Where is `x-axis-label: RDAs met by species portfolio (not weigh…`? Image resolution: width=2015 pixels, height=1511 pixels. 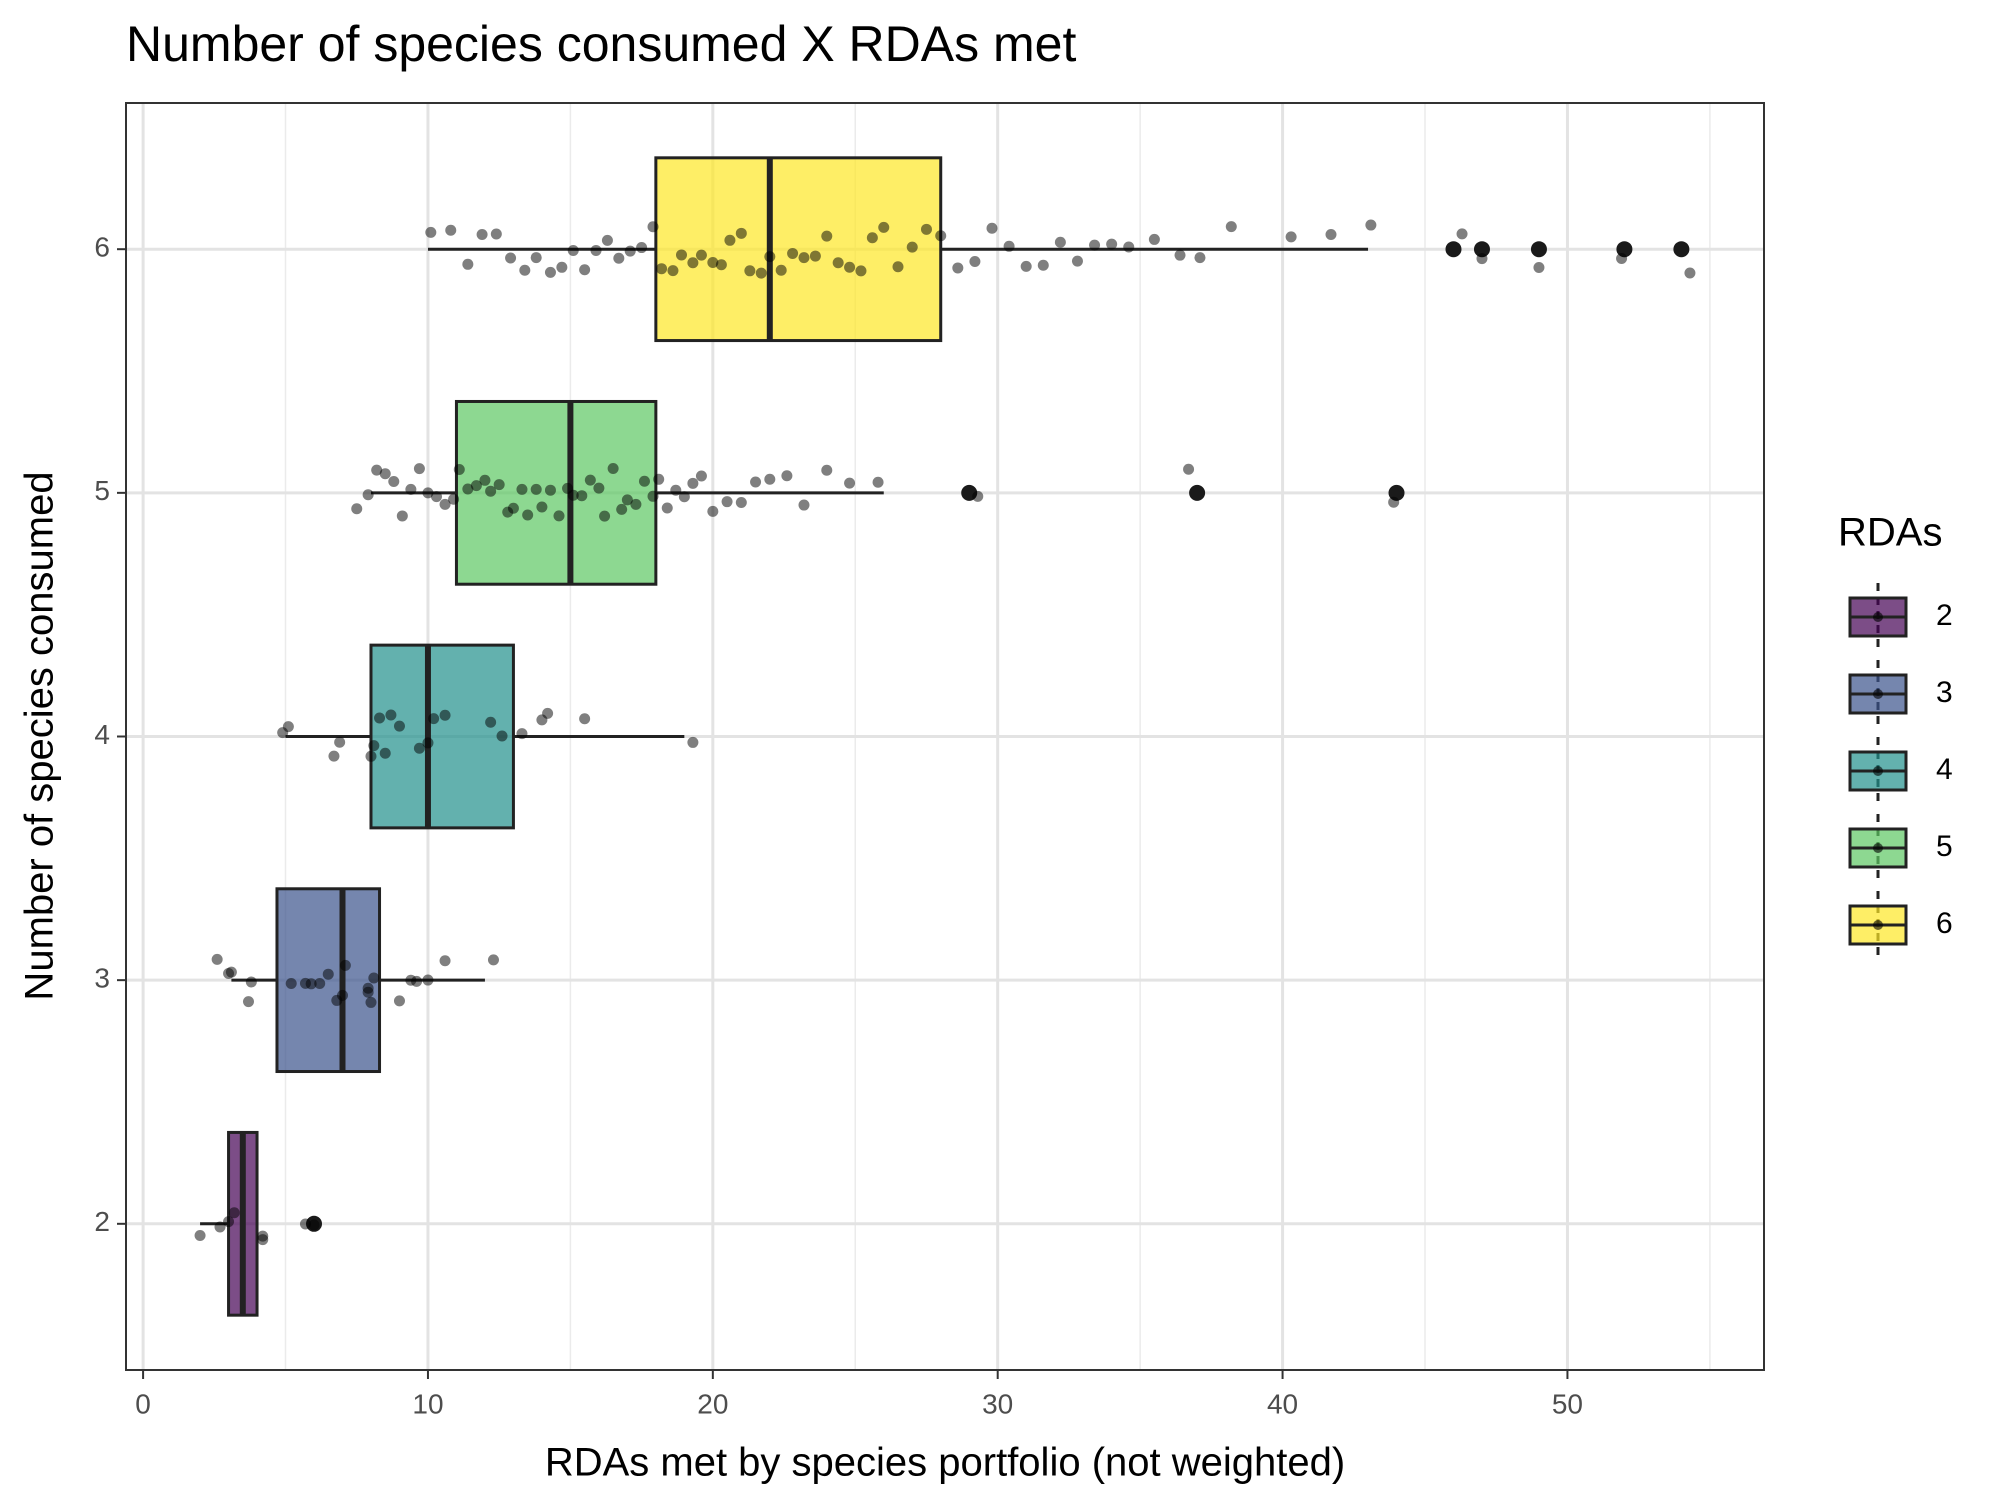
x-axis-label: RDAs met by species portfolio (not weigh… is located at coordinates (945, 1463).